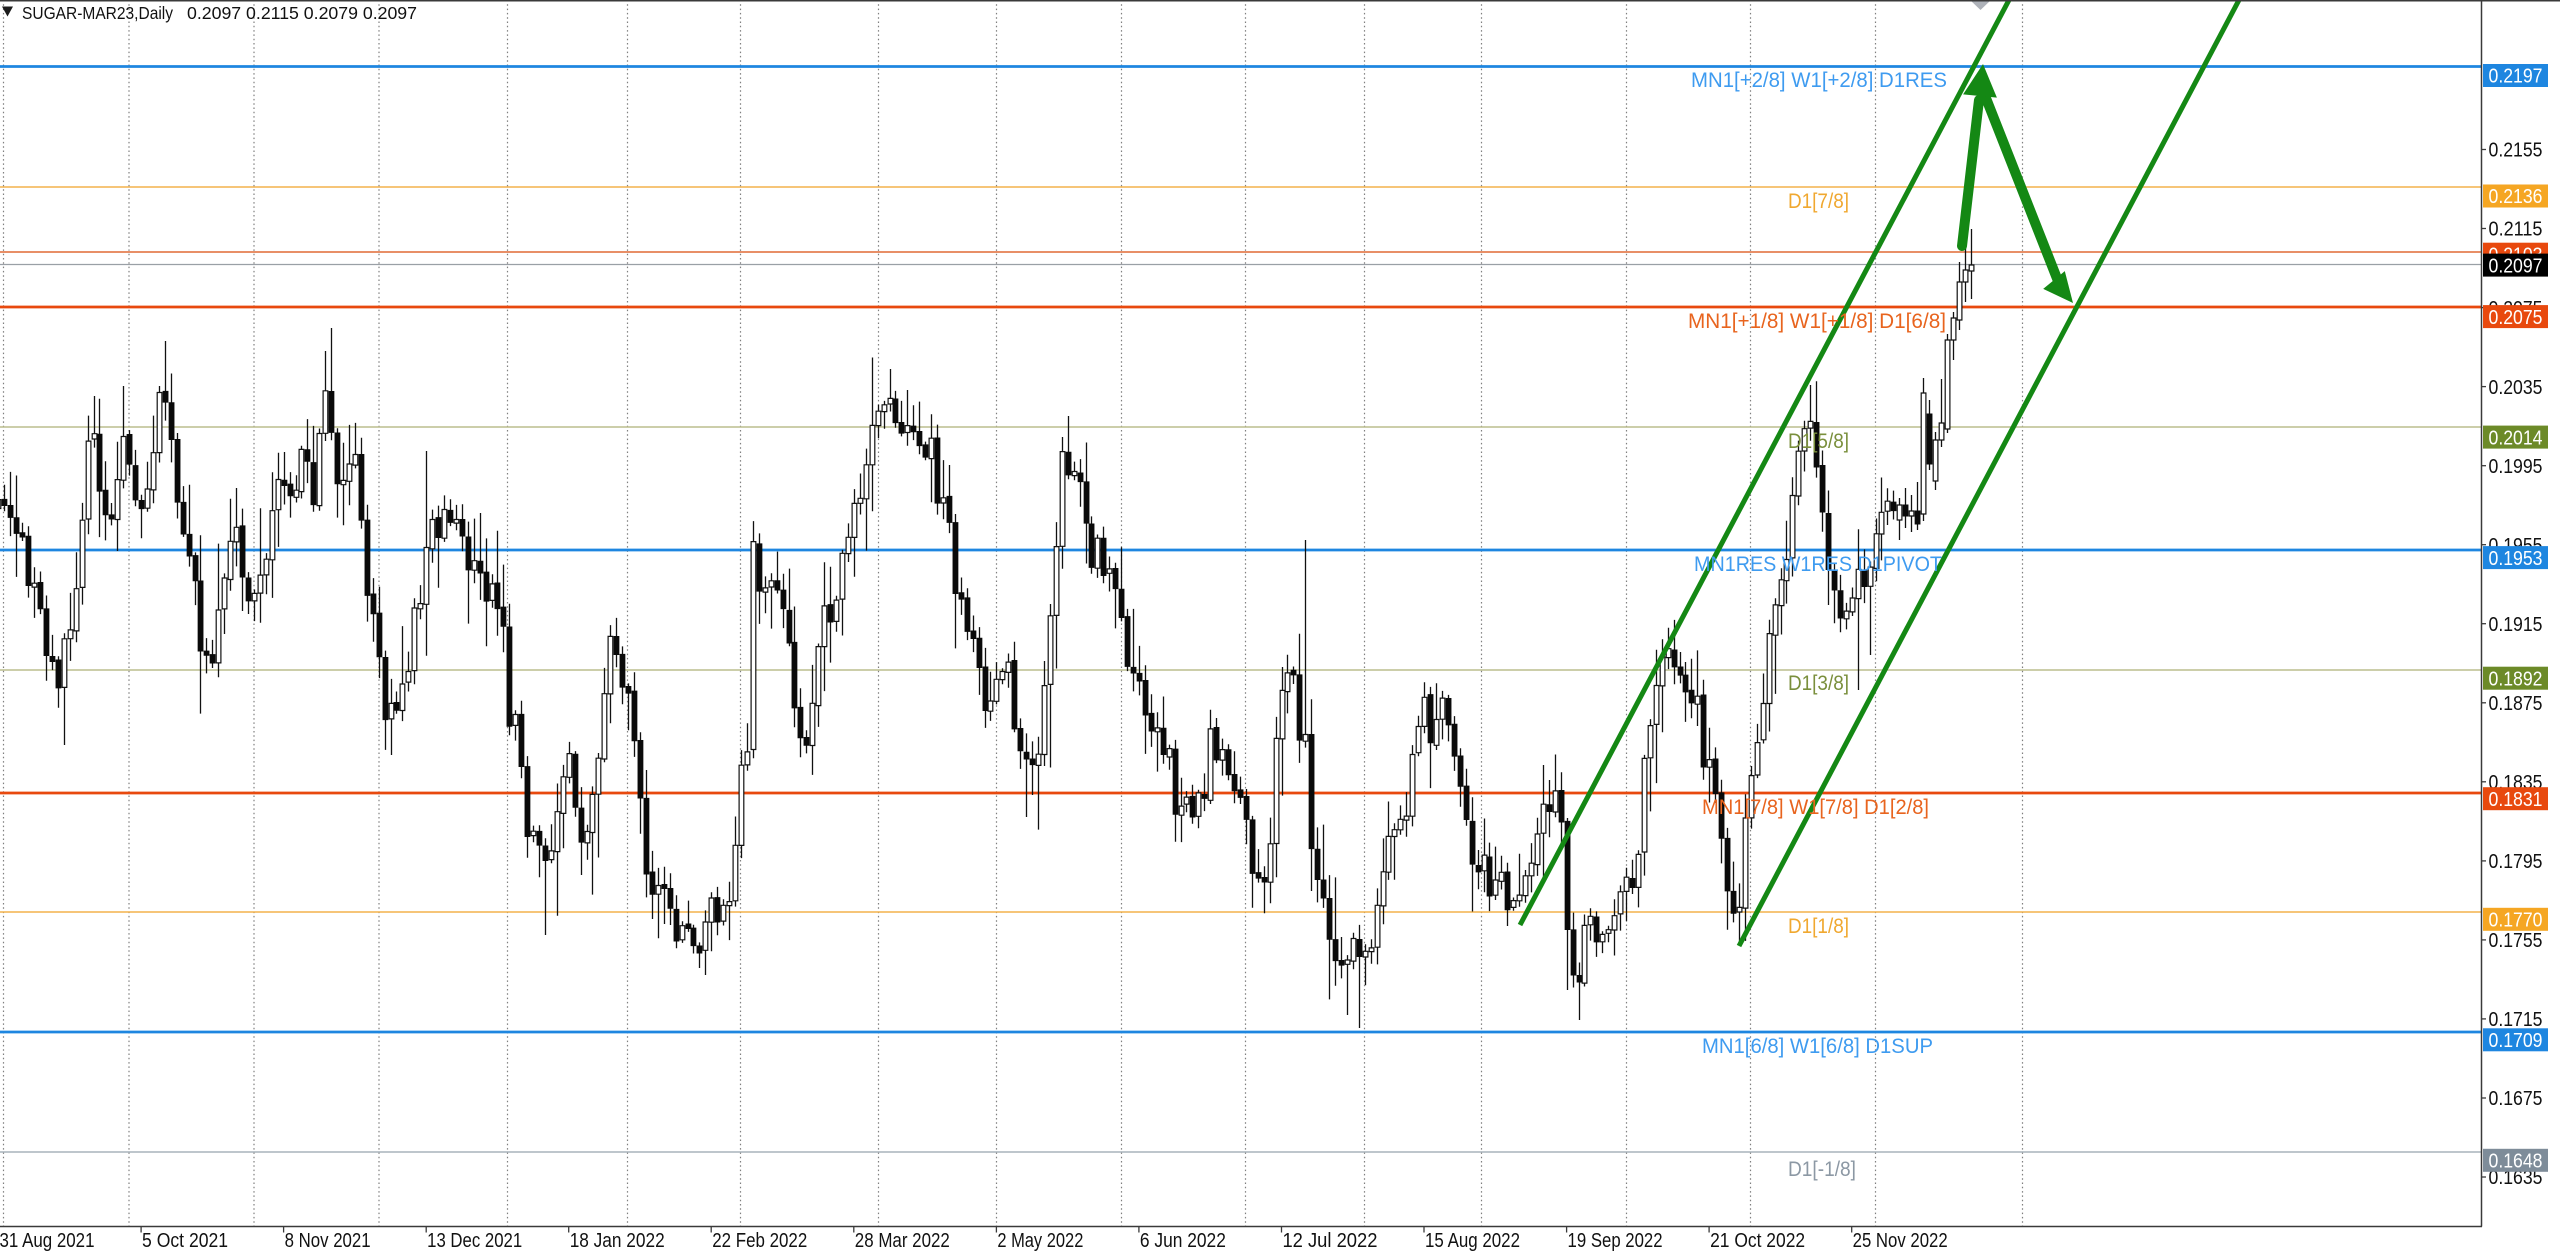 This screenshot has height=1251, width=2560. I want to click on svg-text: 8 Nov 2021, so click(328, 1240).